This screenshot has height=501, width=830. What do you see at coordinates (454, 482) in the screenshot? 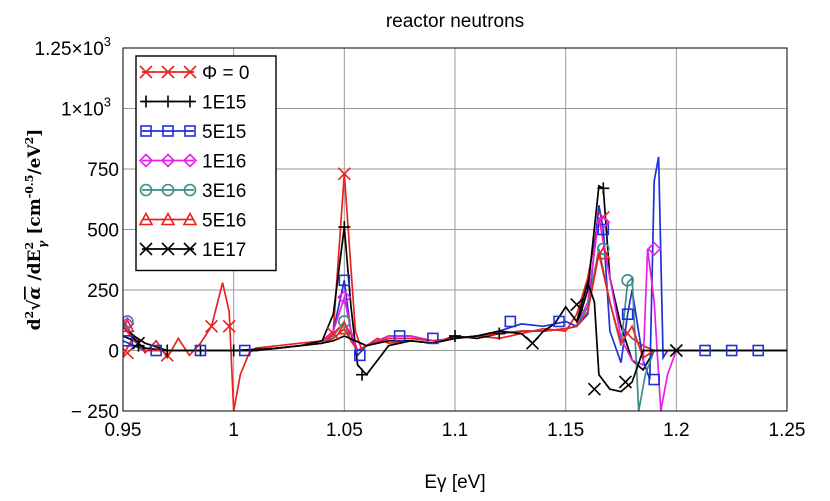
I see `x-axis-label: Eγ [eV]` at bounding box center [454, 482].